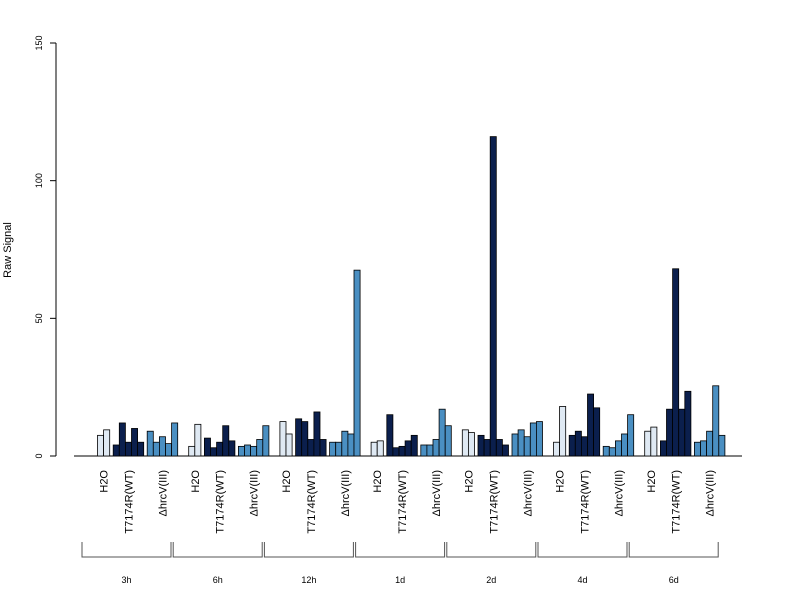 This screenshot has width=800, height=600. Describe the element at coordinates (45, 247) in the screenshot. I see `y-axis: 0 50 100 150` at that location.